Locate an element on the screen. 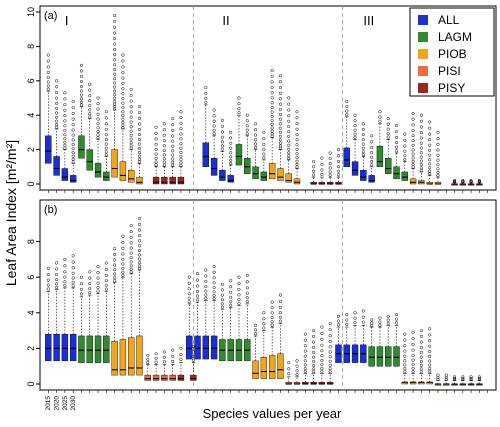 This screenshot has width=500, height=427. box-pisi is located at coordinates (164, 365).